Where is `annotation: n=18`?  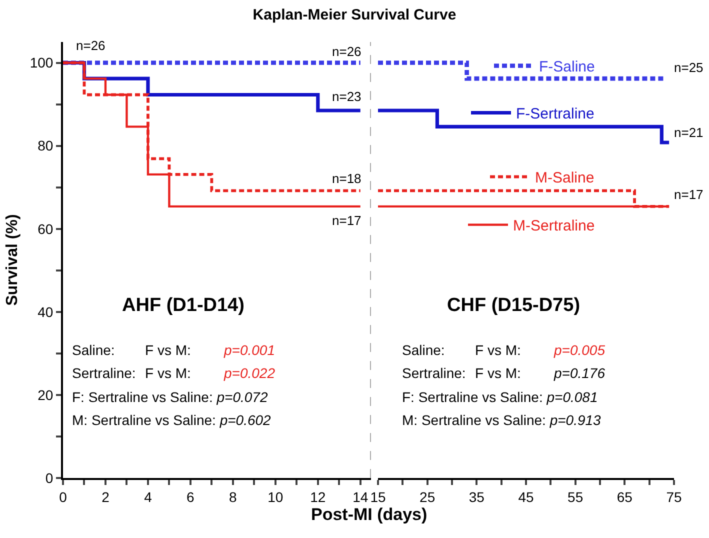
annotation: n=18 is located at coordinates (347, 178).